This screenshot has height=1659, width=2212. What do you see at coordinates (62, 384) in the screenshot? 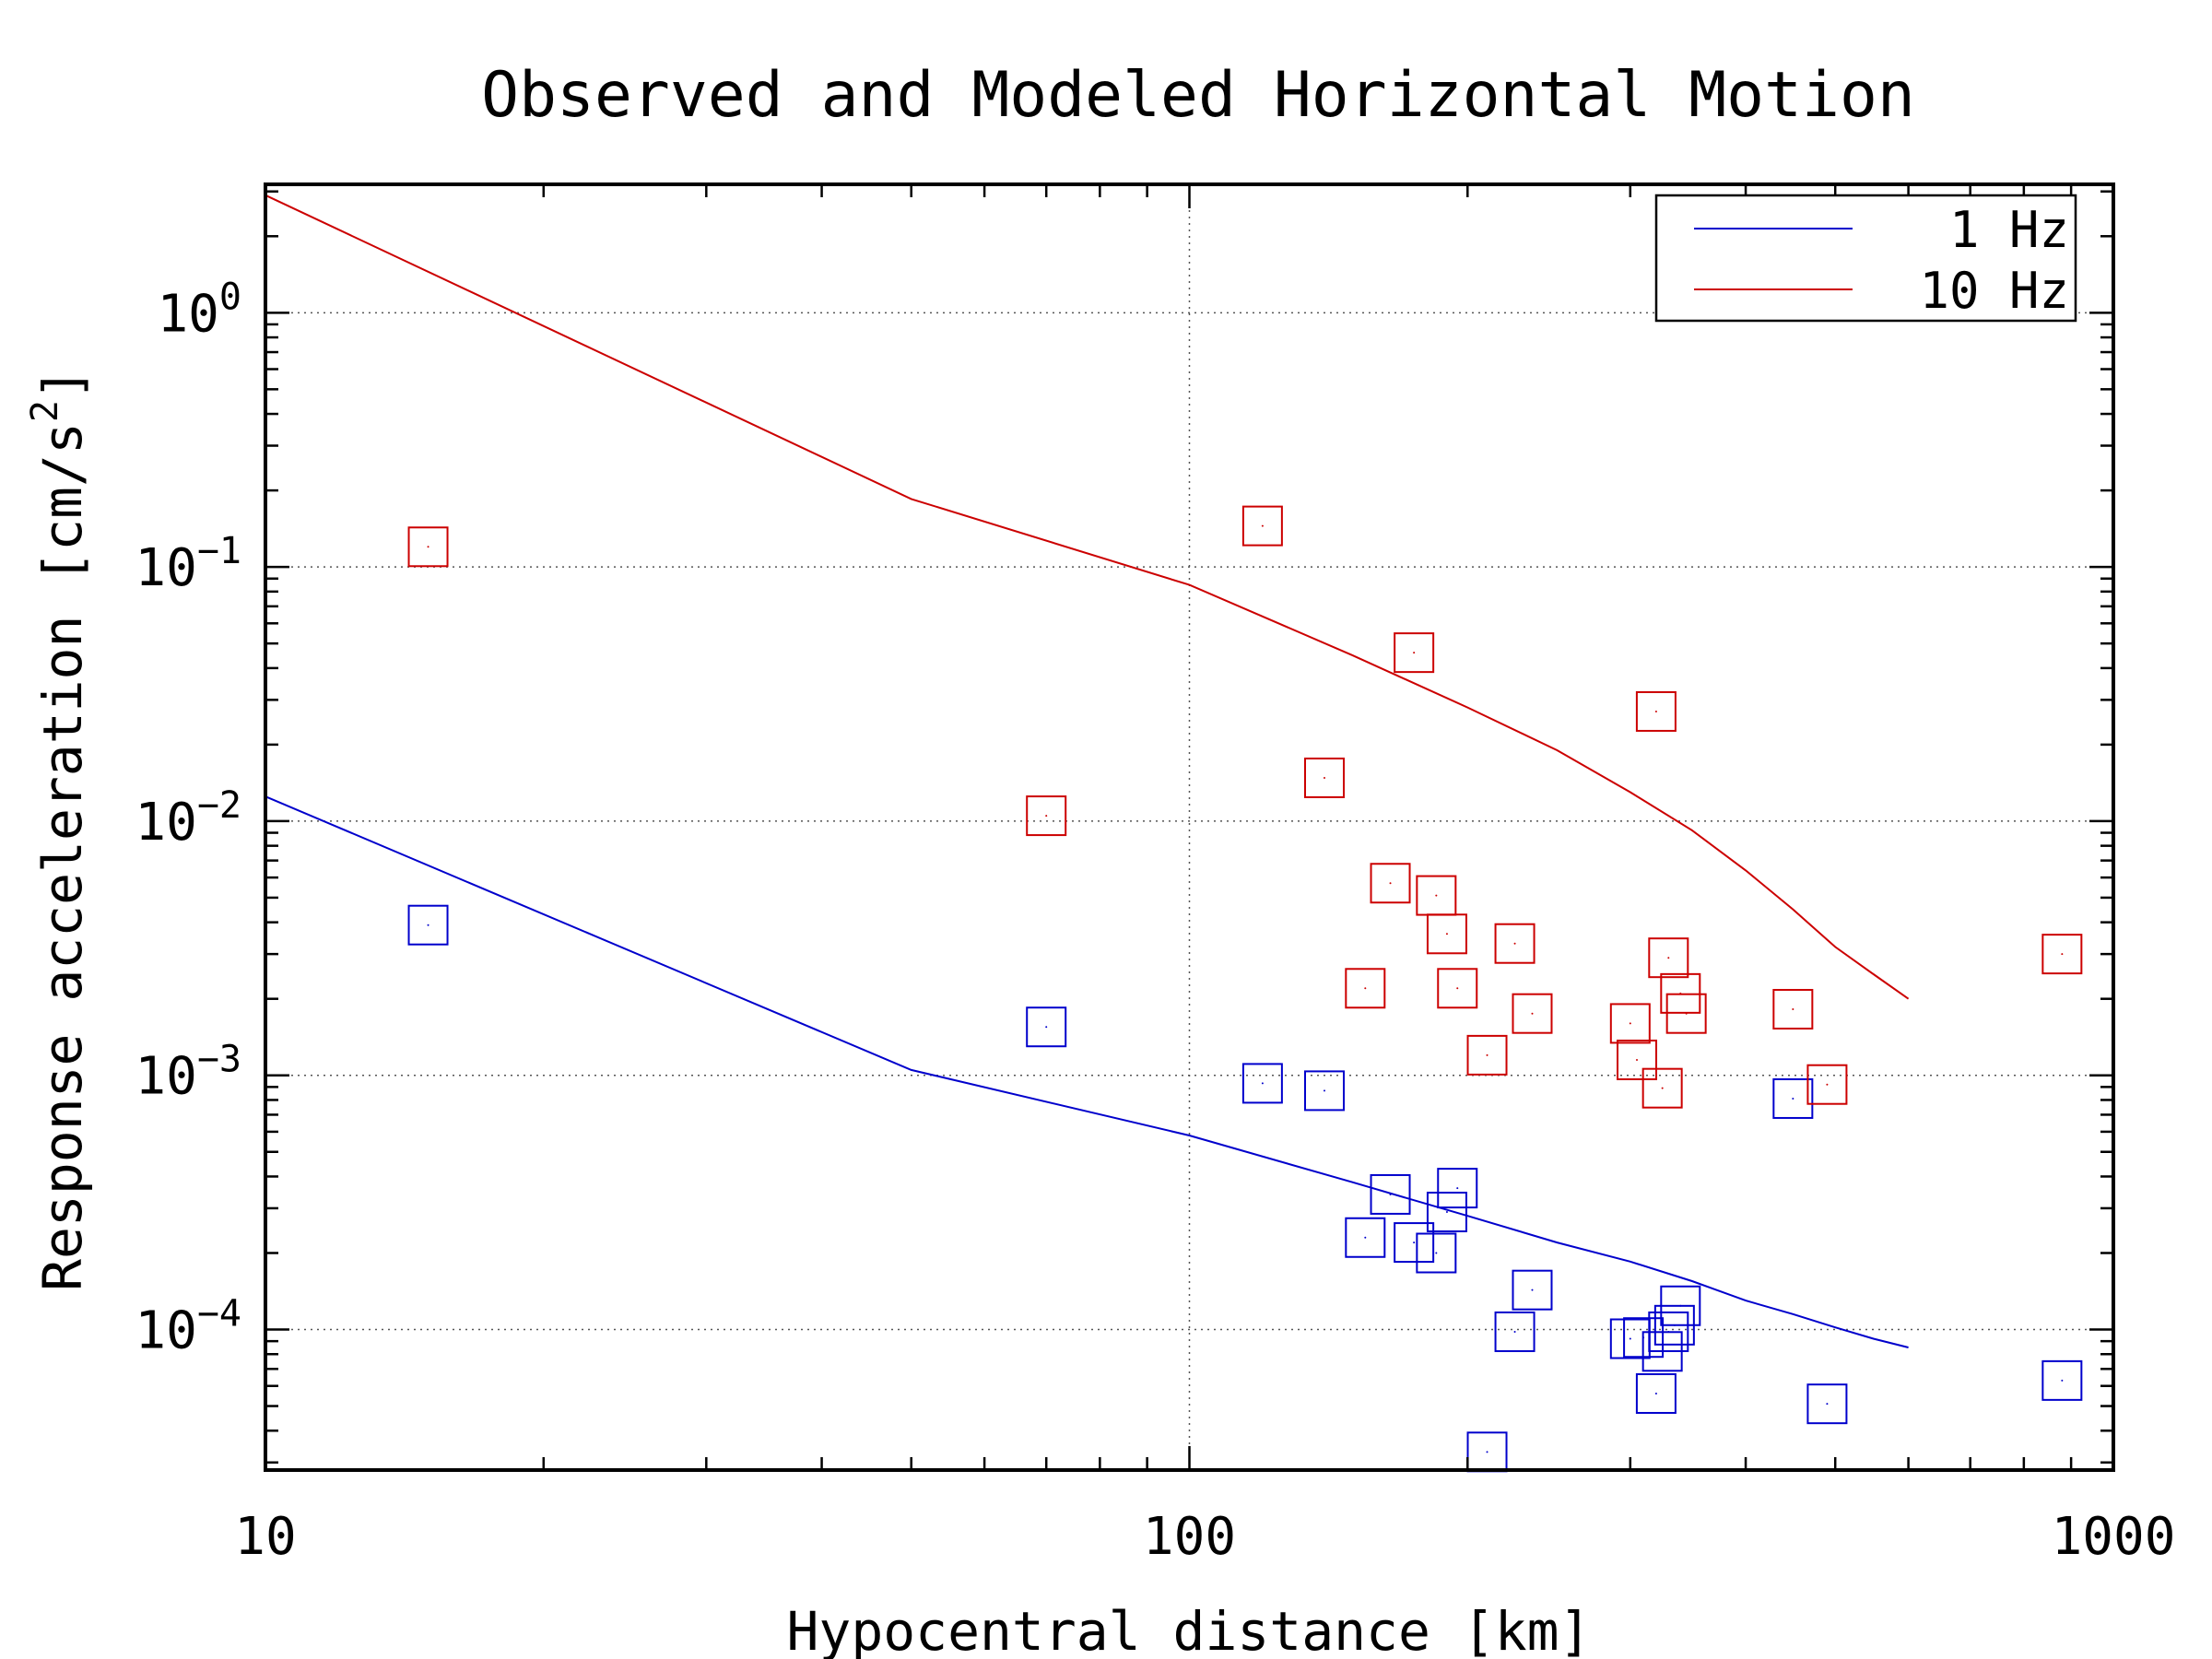
I see `y-axis-label-end: ]` at bounding box center [62, 384].